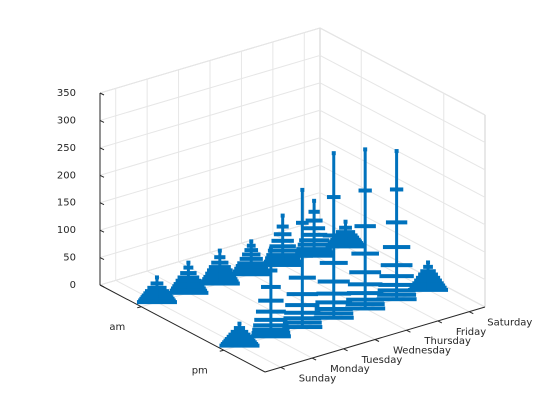 The width and height of the screenshot is (560, 420). What do you see at coordinates (509, 323) in the screenshot?
I see `y-tick-label: Saturday` at bounding box center [509, 323].